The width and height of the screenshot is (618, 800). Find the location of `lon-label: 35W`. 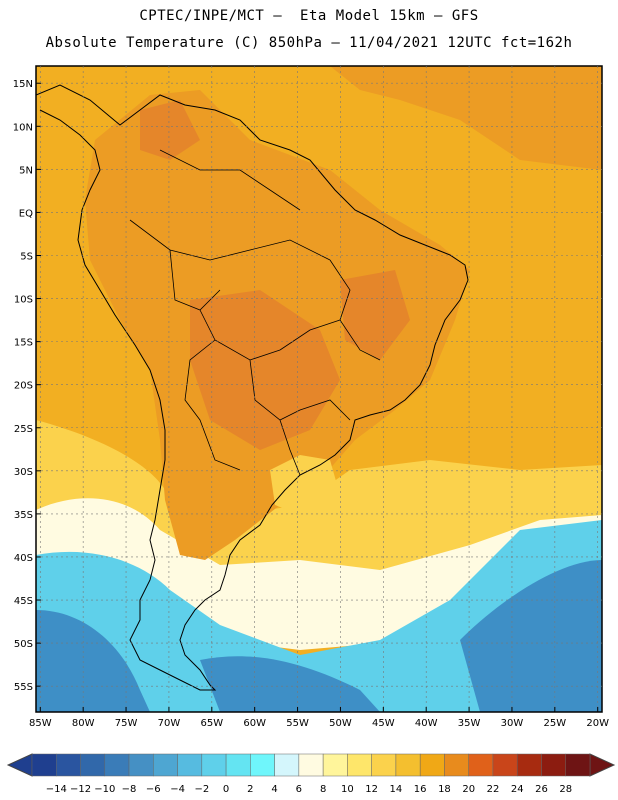

lon-label: 35W is located at coordinates (469, 723).